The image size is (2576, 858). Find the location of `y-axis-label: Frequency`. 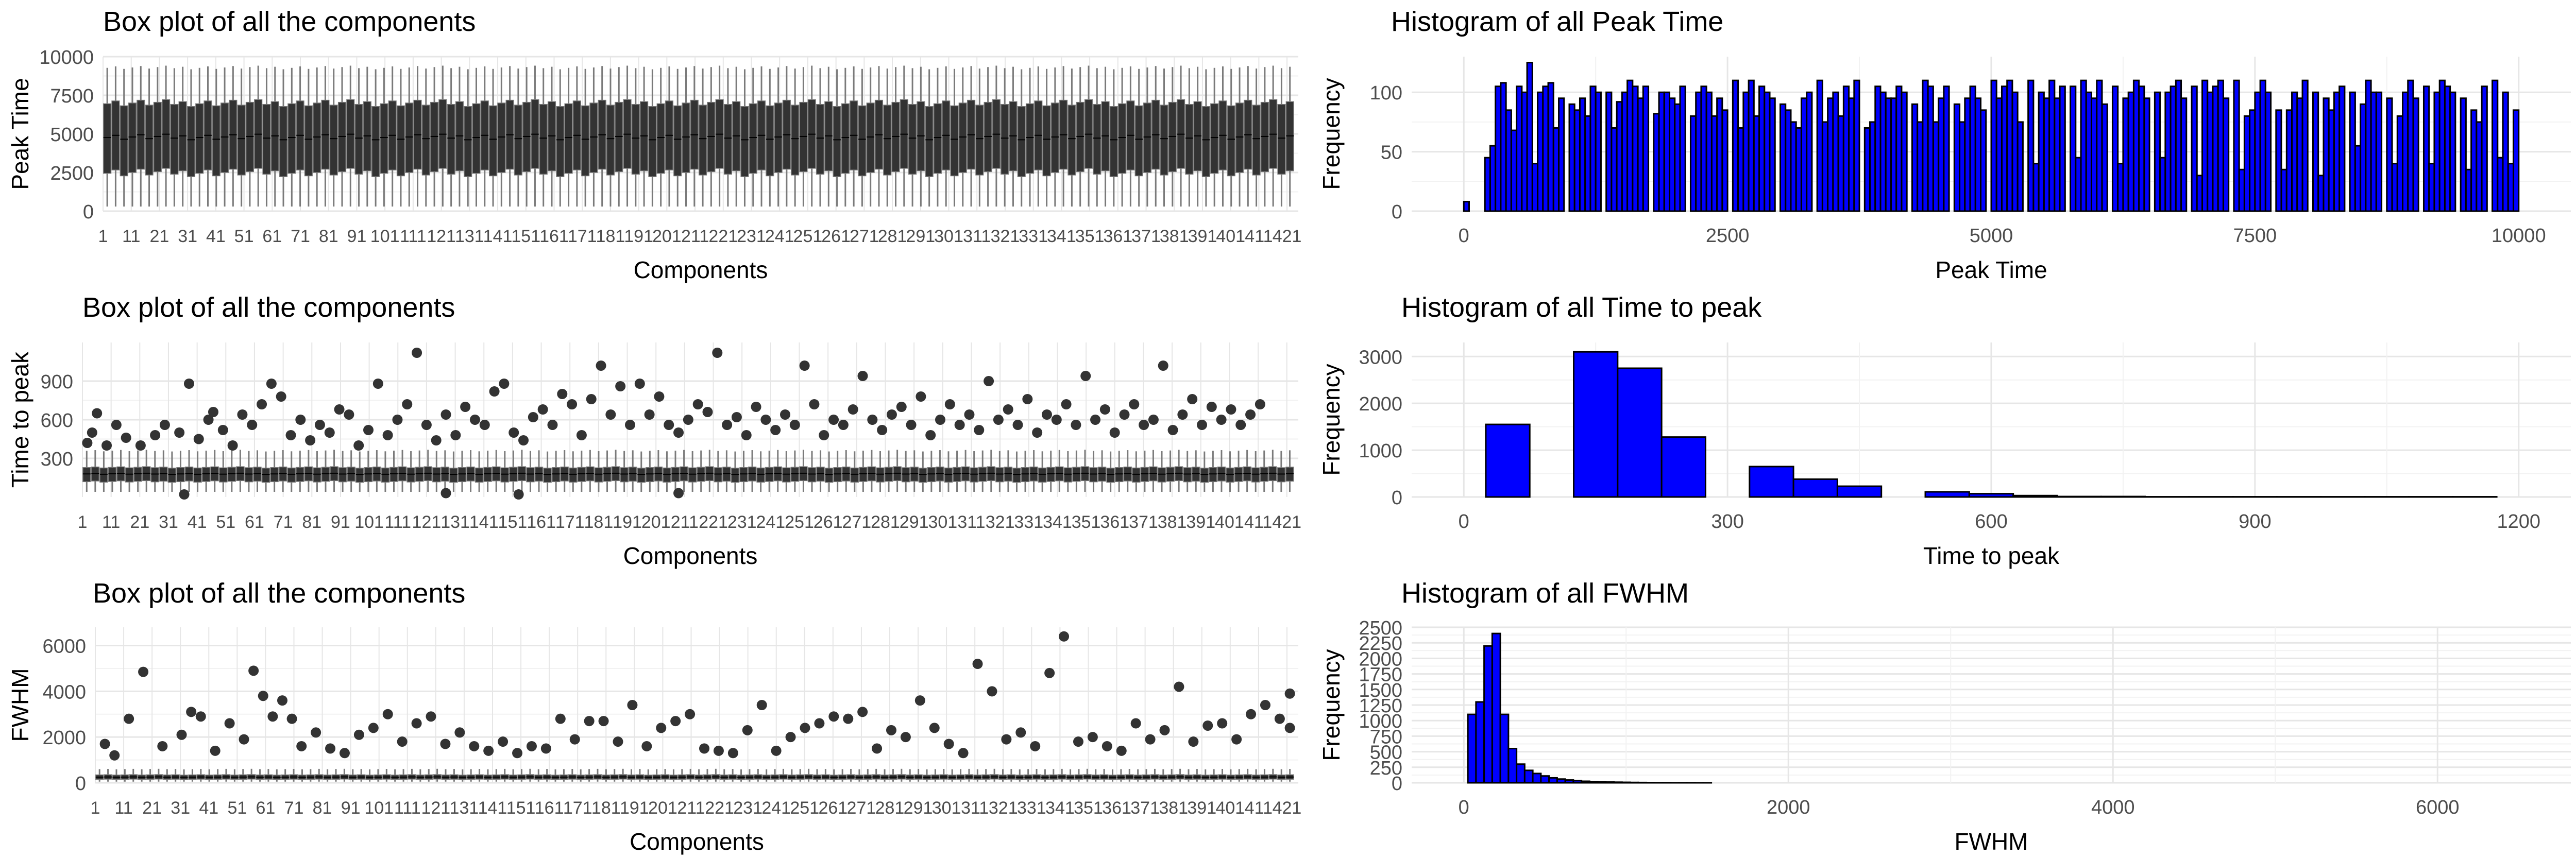

y-axis-label: Frequency is located at coordinates (1331, 134).